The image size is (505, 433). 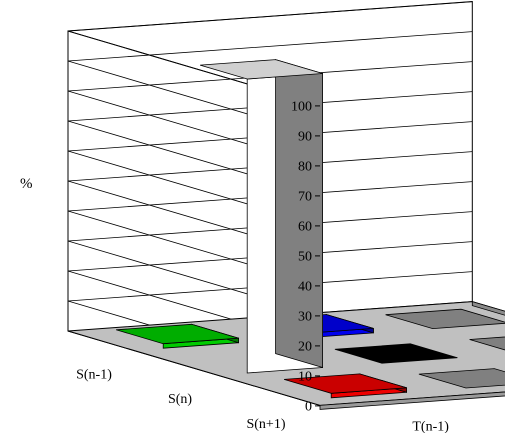 What do you see at coordinates (305, 286) in the screenshot?
I see `y-tick-label: 40` at bounding box center [305, 286].